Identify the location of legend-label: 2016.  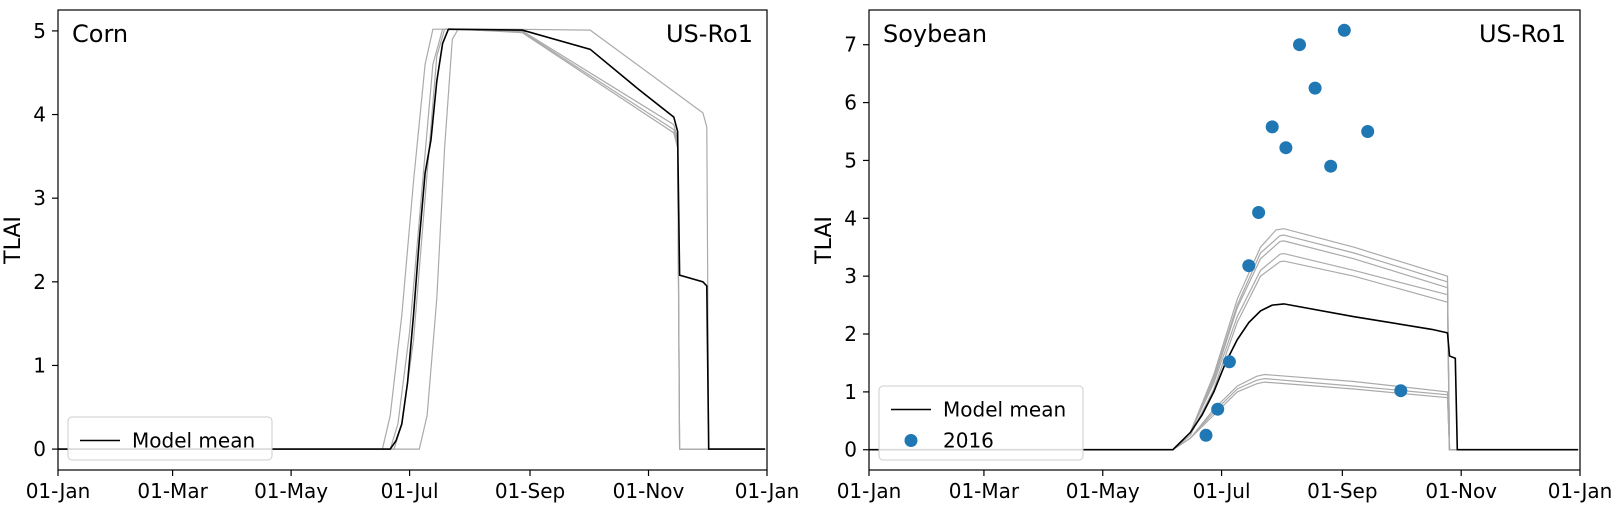
(968, 441).